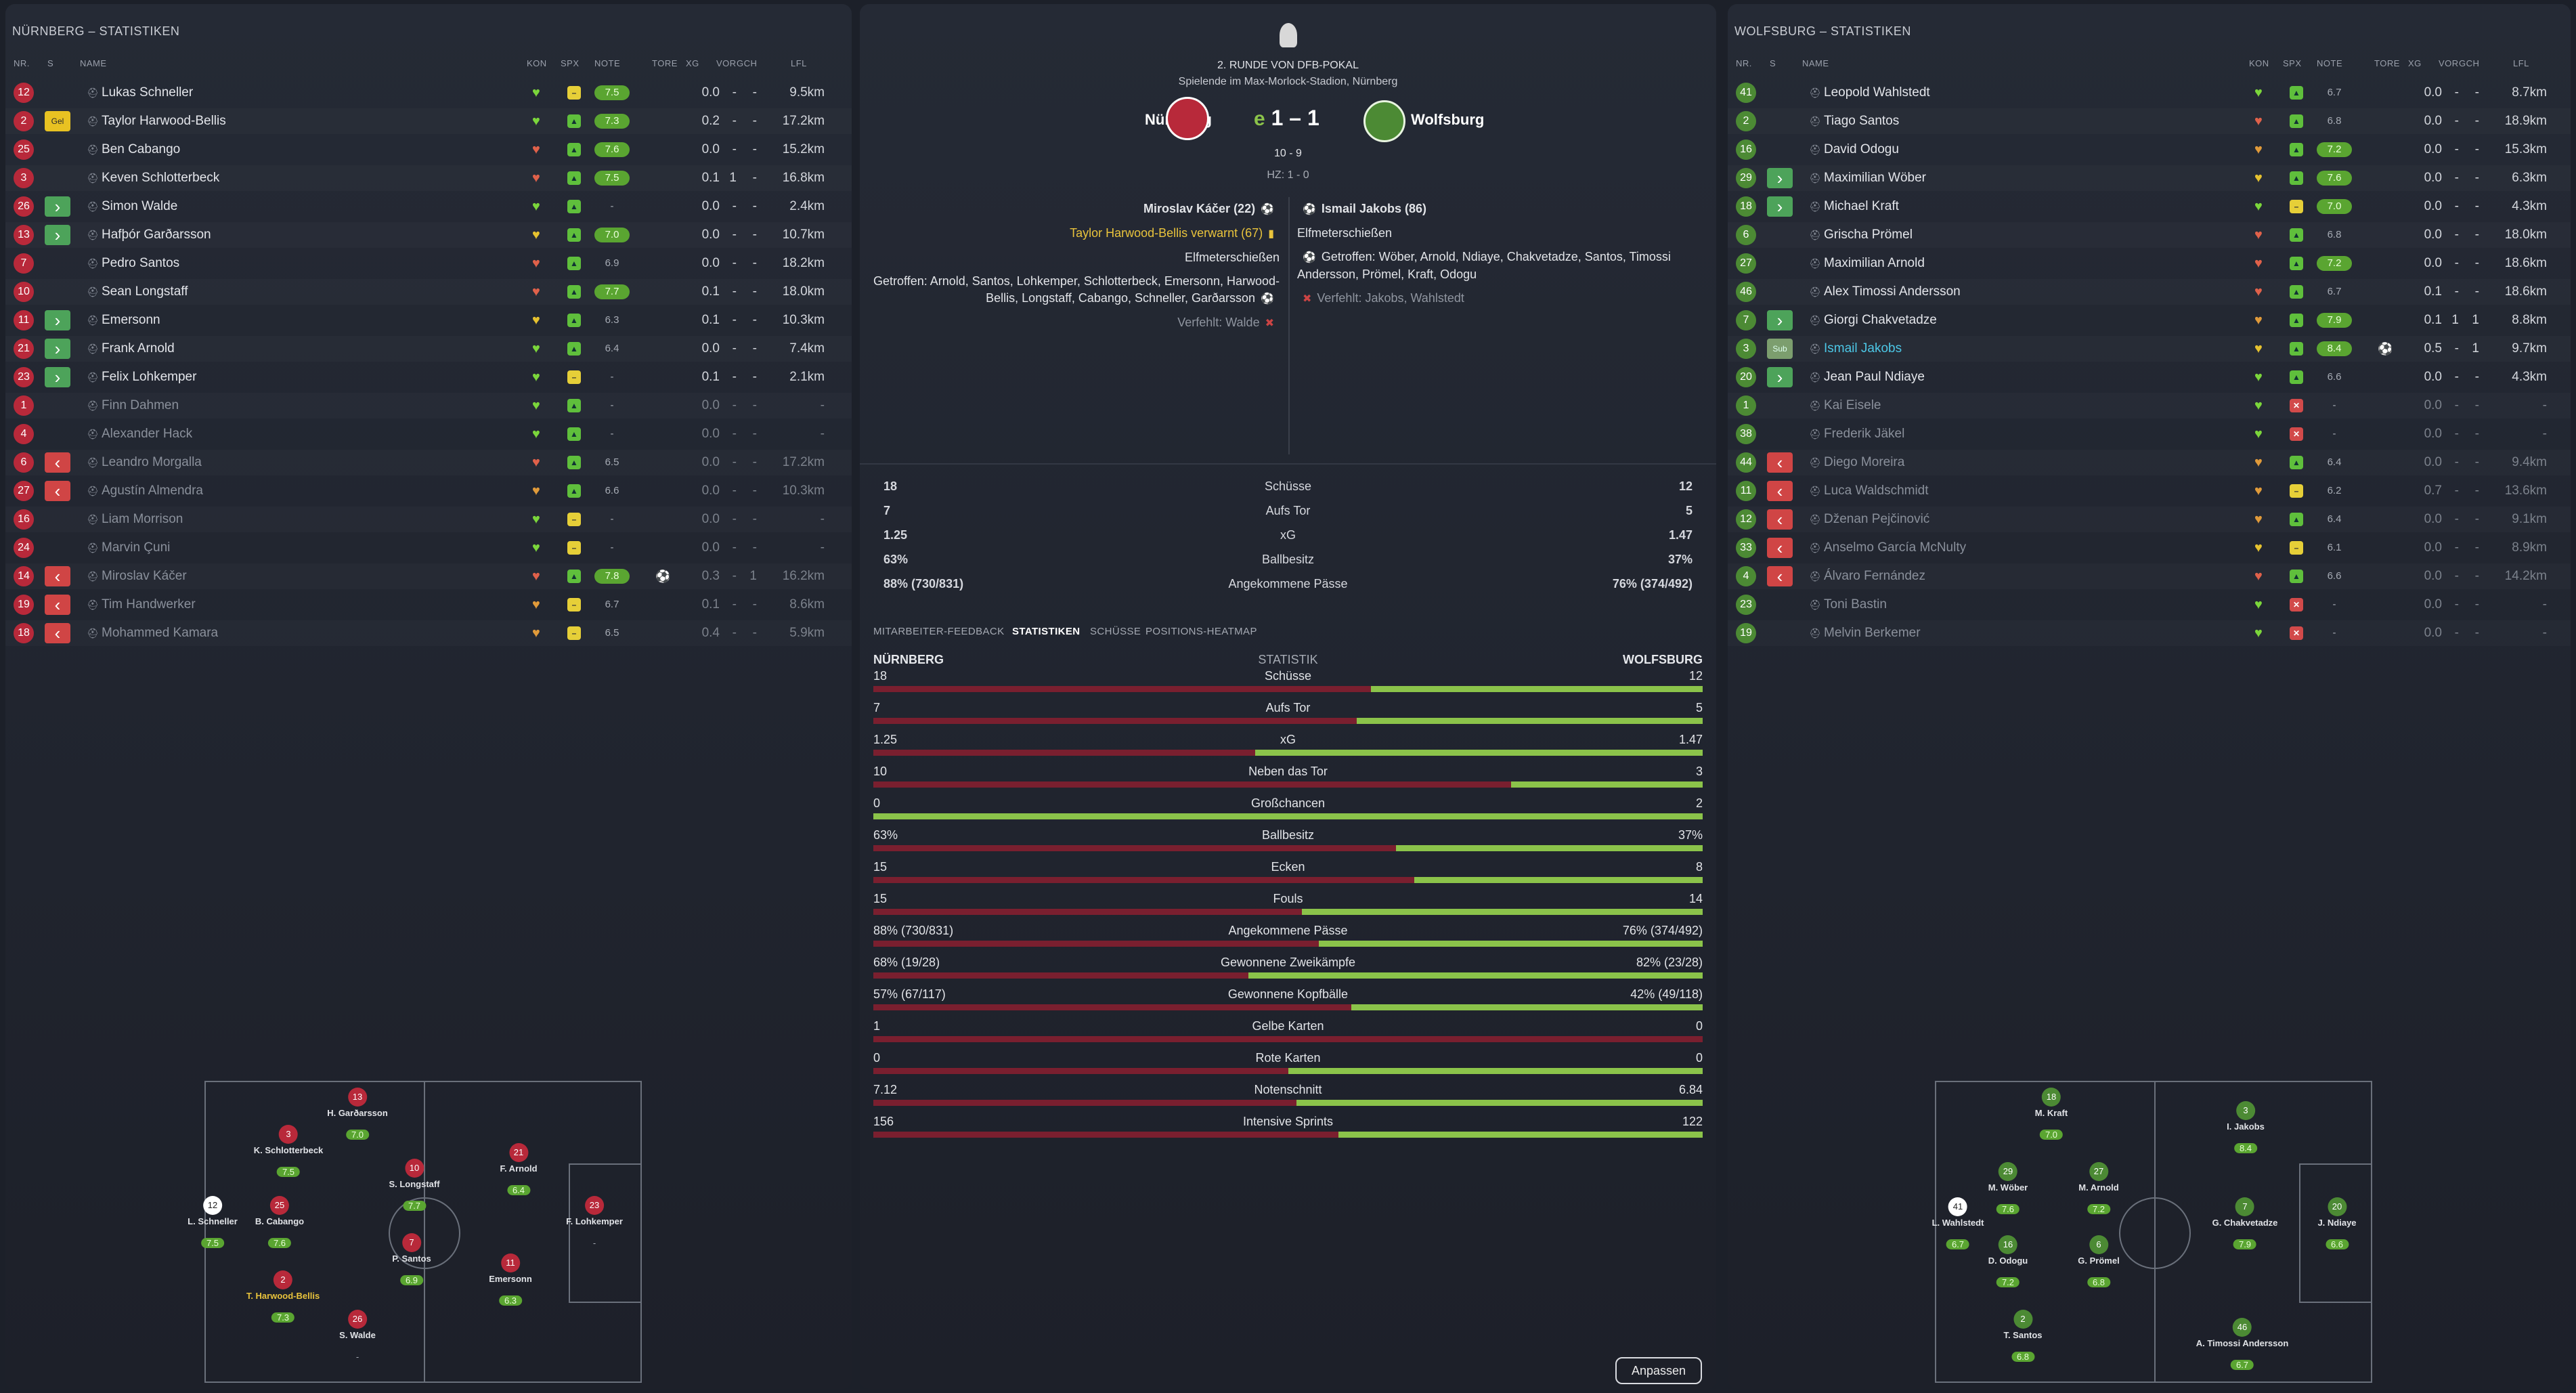 This screenshot has width=2576, height=1393. I want to click on col-header-vor: VOR, so click(726, 63).